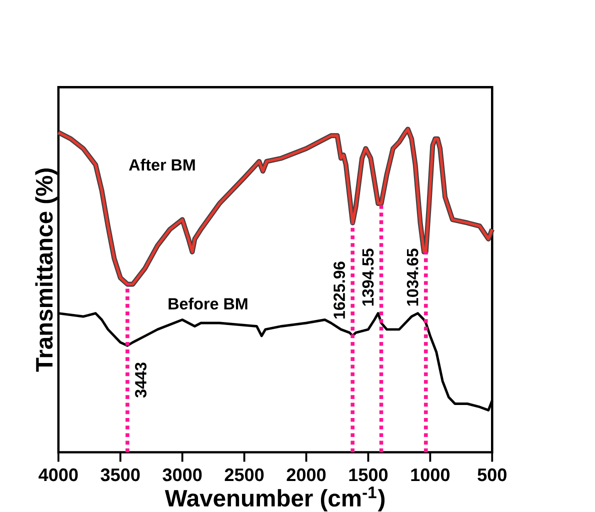  What do you see at coordinates (274, 499) in the screenshot?
I see `x-axis-title: Wavenumber (cm$^{-1}$)` at bounding box center [274, 499].